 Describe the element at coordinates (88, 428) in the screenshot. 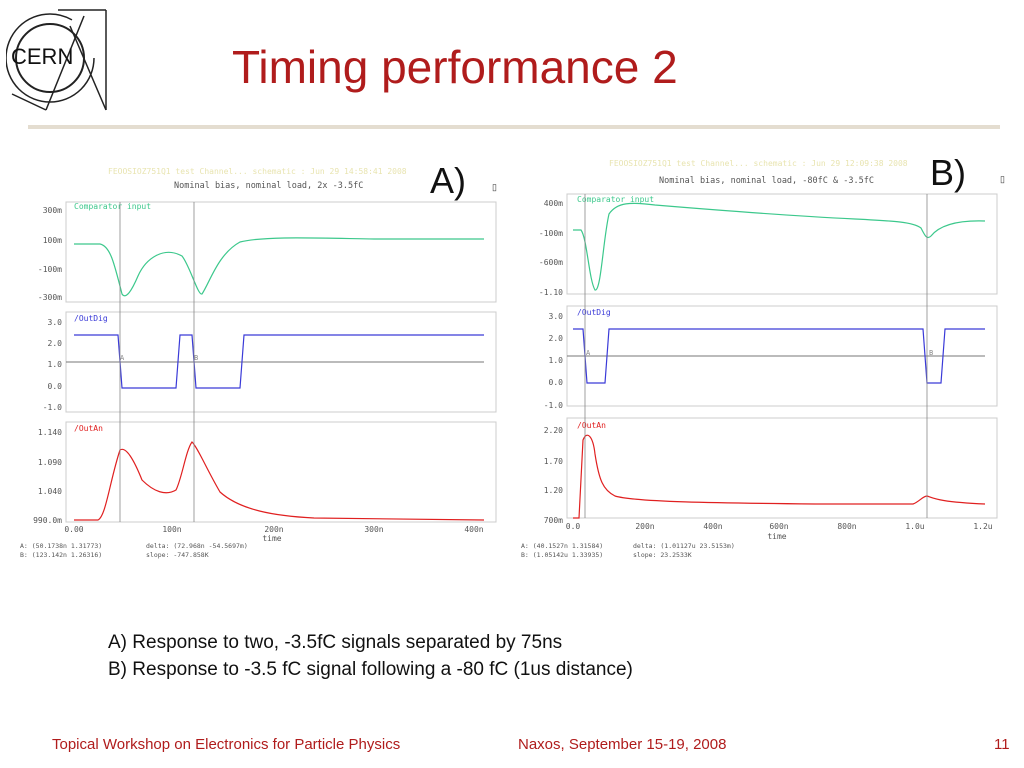

I see `panel-a-outan-legend: /OutAn` at that location.